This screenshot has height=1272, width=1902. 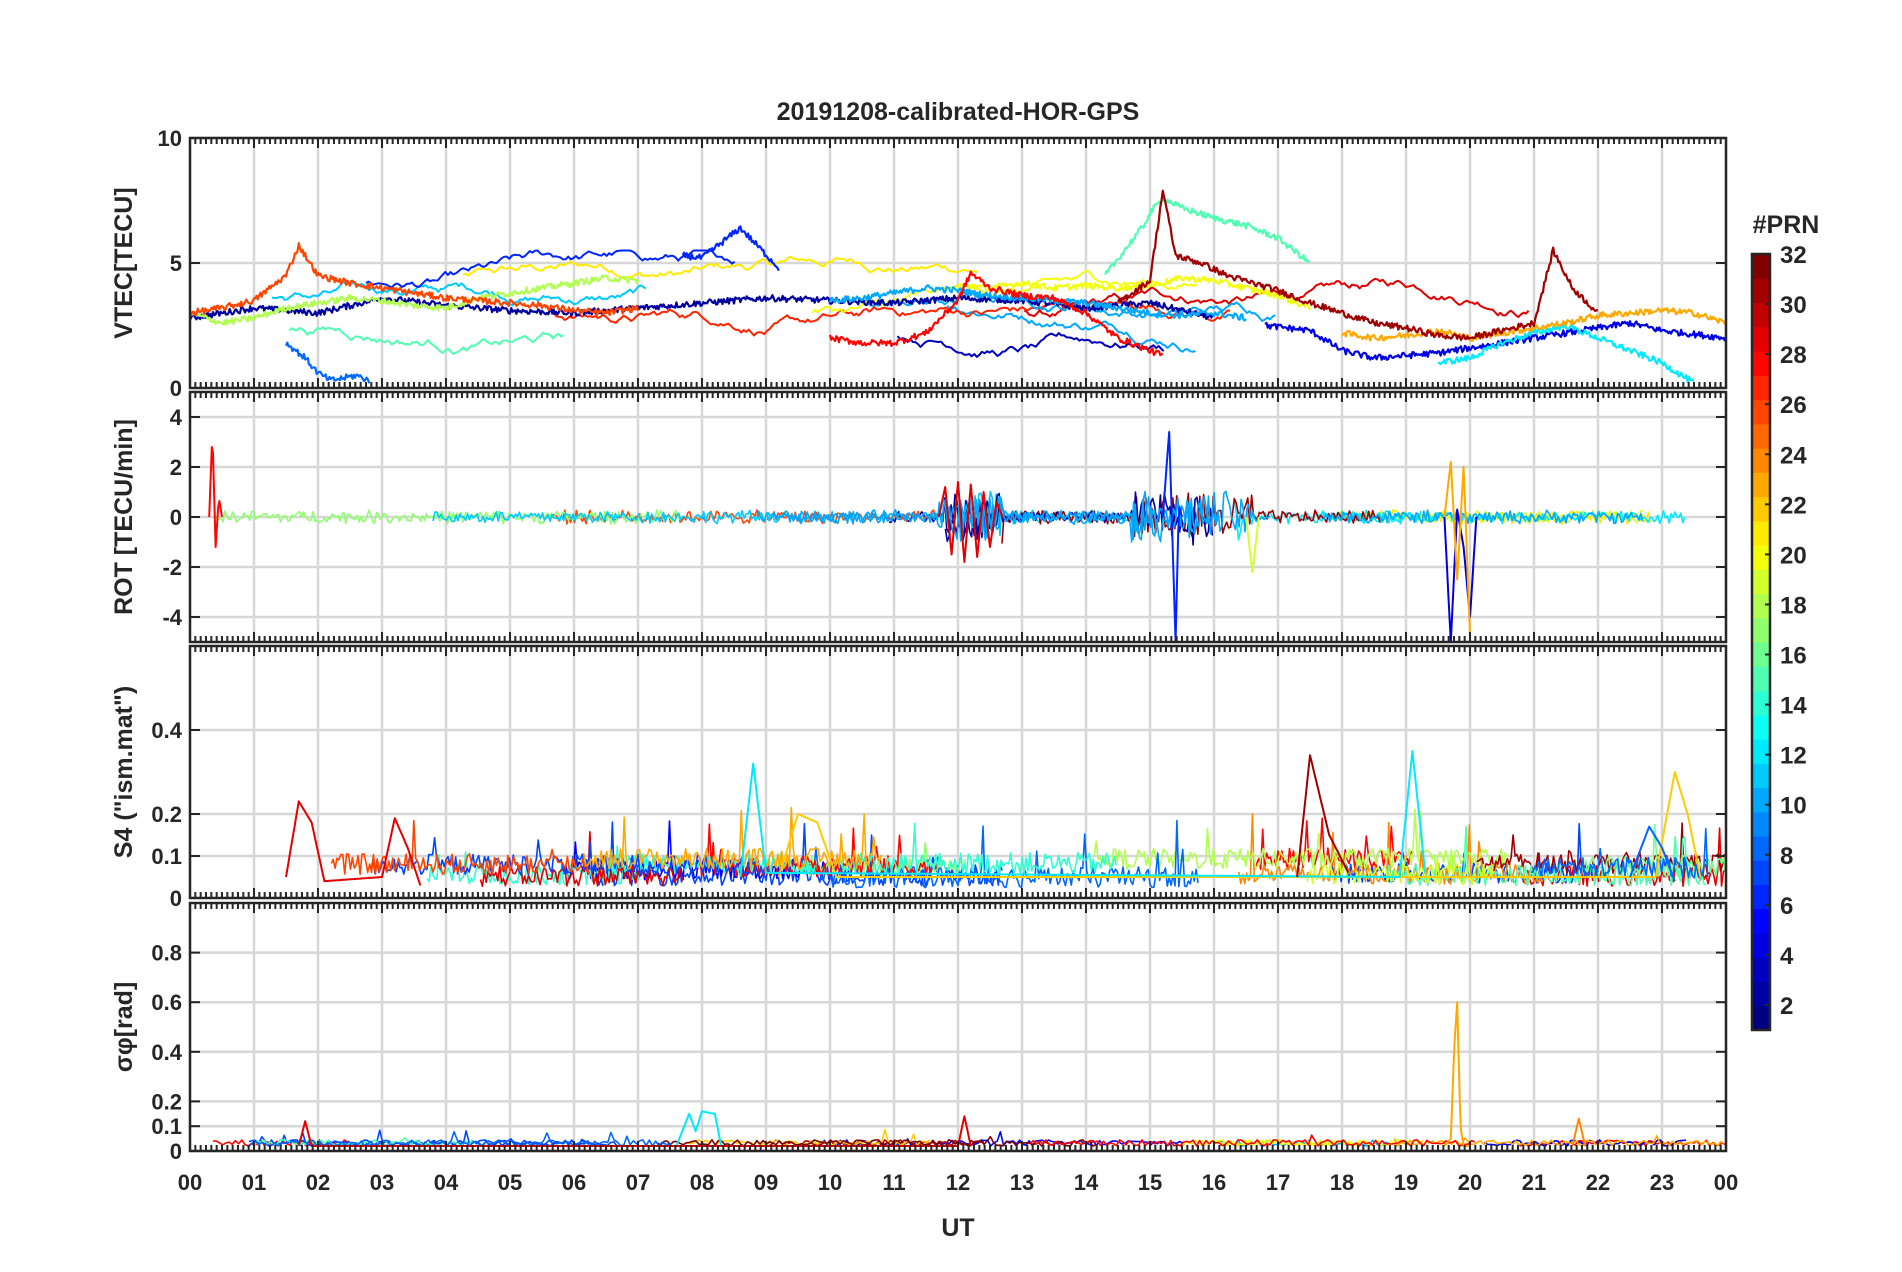 I want to click on x-tick-label: 09, so click(x=766, y=1182).